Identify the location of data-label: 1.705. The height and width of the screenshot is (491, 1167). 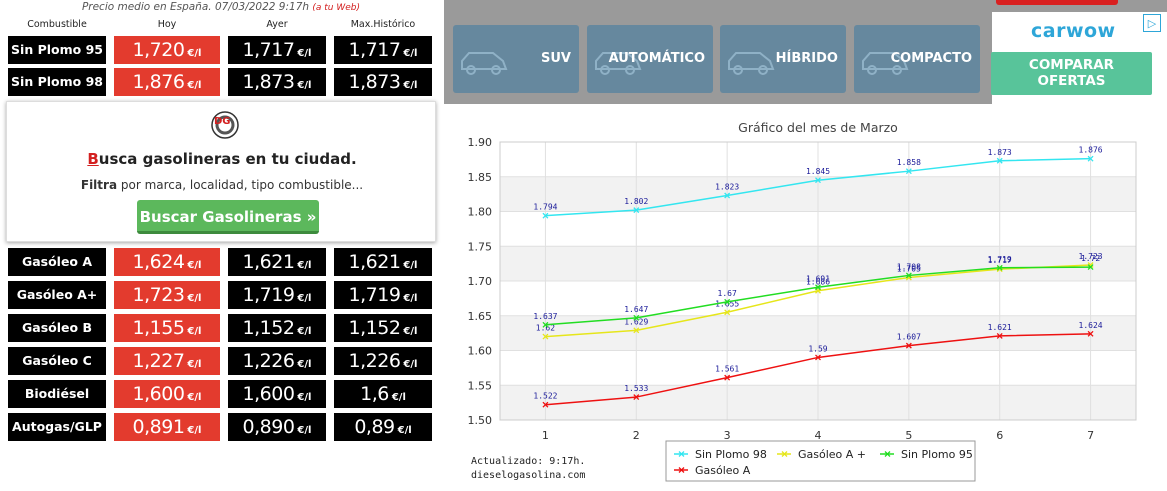
(909, 269).